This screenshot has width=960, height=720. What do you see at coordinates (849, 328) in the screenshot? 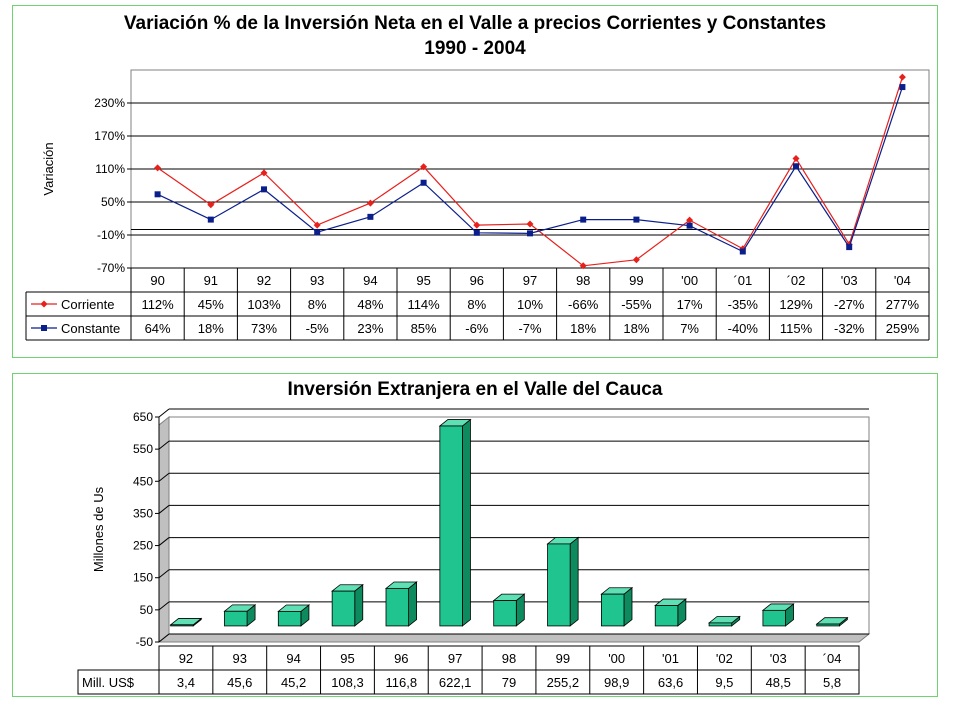
I see `data-label: -32%` at bounding box center [849, 328].